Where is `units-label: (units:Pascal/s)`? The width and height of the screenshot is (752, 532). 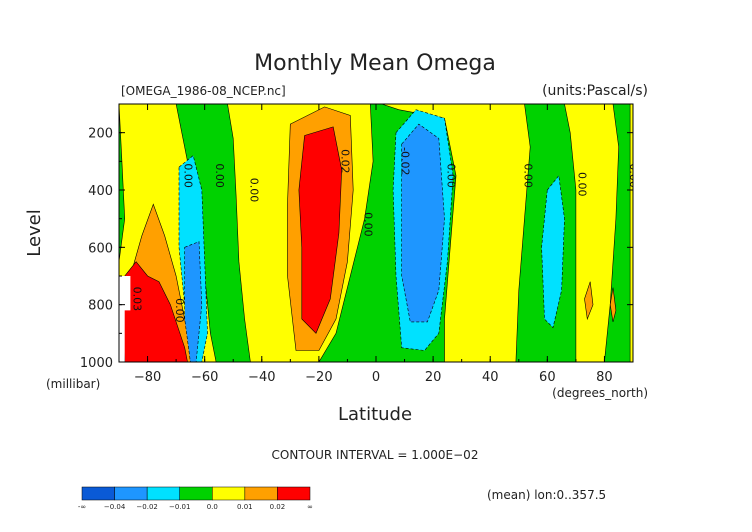
units-label: (units:Pascal/s) is located at coordinates (595, 91).